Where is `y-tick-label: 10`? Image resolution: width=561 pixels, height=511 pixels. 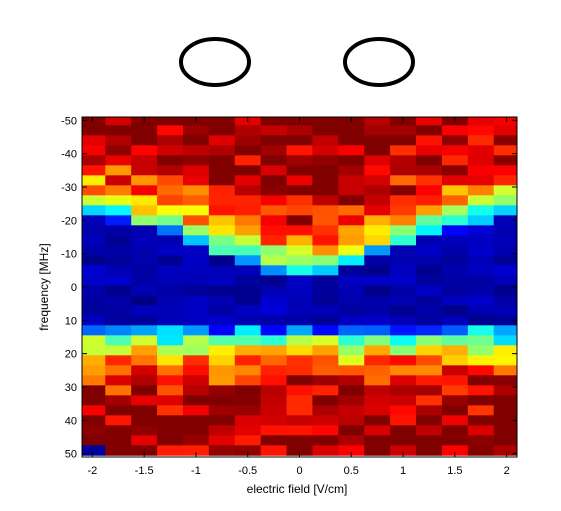 y-tick-label: 10 is located at coordinates (71, 321).